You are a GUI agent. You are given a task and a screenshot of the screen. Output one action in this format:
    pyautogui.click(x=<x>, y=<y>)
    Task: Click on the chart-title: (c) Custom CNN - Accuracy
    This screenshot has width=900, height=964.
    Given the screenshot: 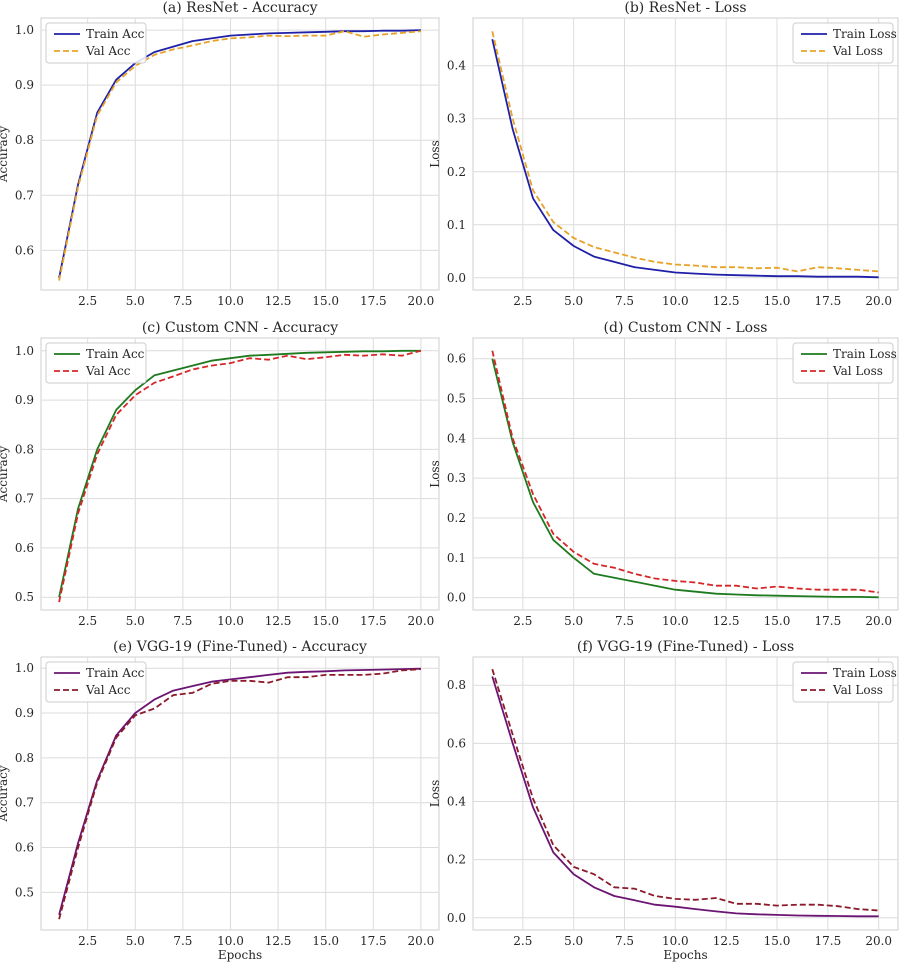 What is the action you would take?
    pyautogui.click(x=240, y=328)
    